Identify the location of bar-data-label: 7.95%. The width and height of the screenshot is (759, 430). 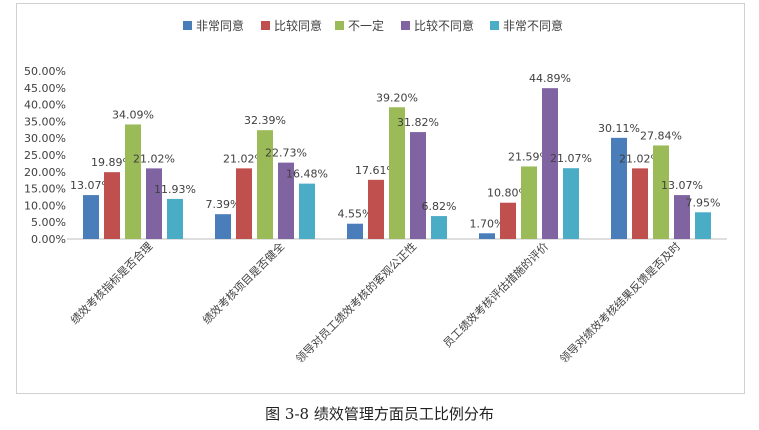
(703, 202).